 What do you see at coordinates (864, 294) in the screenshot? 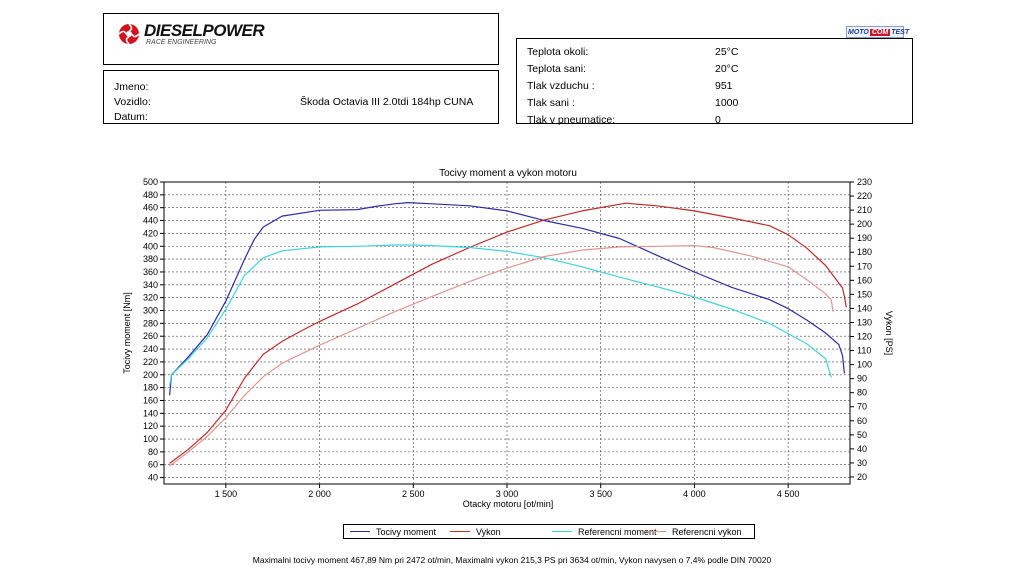
I see `y-right-tick-label: 150` at bounding box center [864, 294].